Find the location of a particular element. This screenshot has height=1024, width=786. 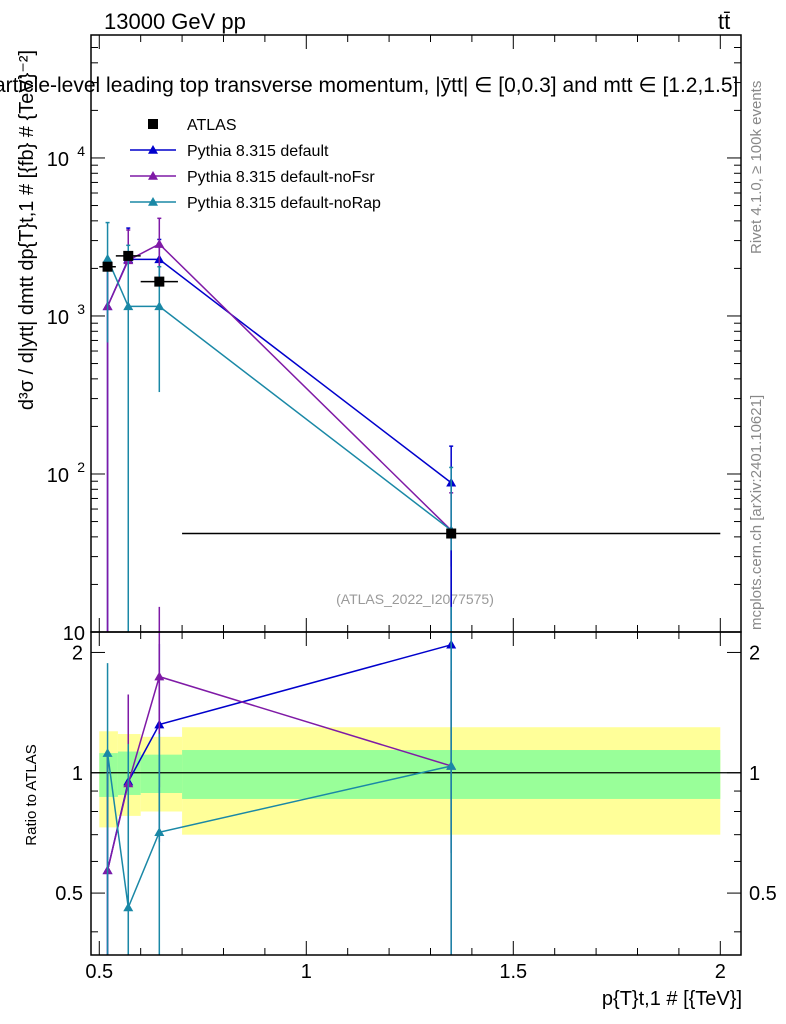

x-axis-title: p{T}t,1 # [{TeV}] is located at coordinates (672, 999).